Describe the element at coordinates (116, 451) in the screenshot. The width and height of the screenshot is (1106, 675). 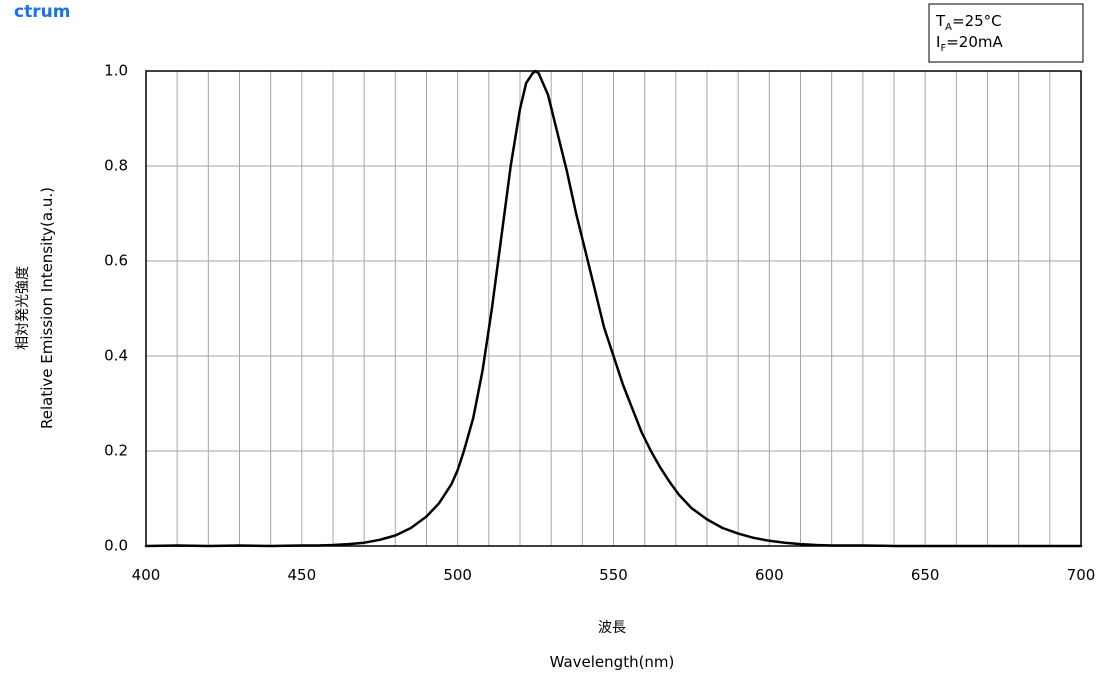
I see `y-tick-label: 0.2` at that location.